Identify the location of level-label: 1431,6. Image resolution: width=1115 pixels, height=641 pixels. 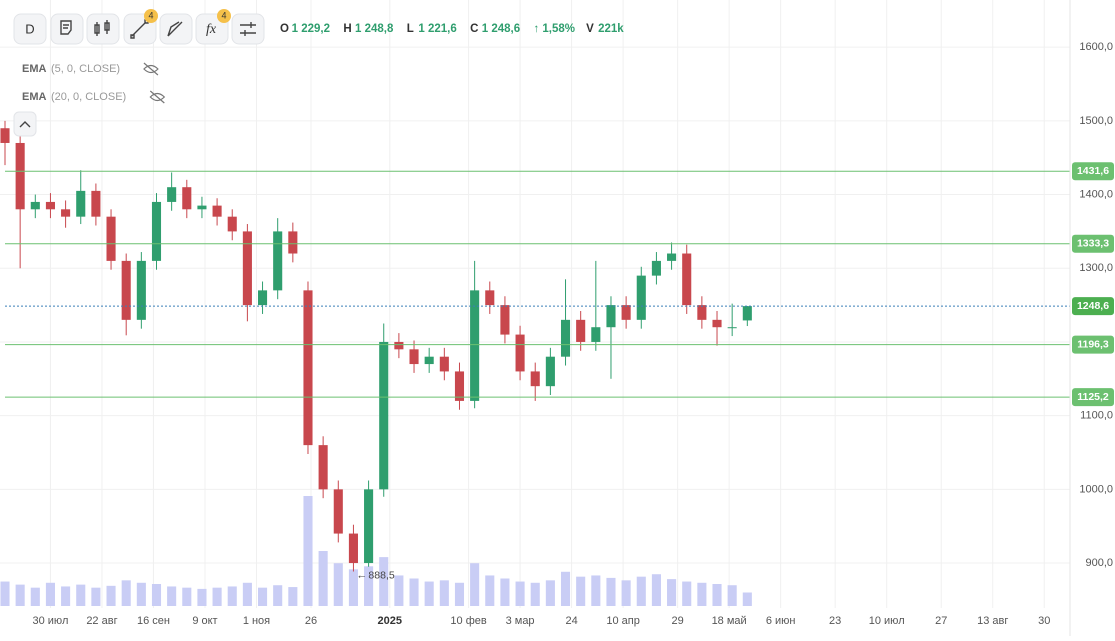
(1093, 171).